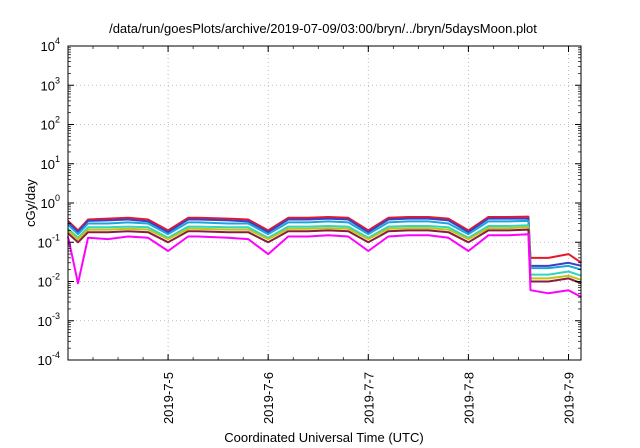  What do you see at coordinates (568, 398) in the screenshot?
I see `x-tick-label: 2019-7-9` at bounding box center [568, 398].